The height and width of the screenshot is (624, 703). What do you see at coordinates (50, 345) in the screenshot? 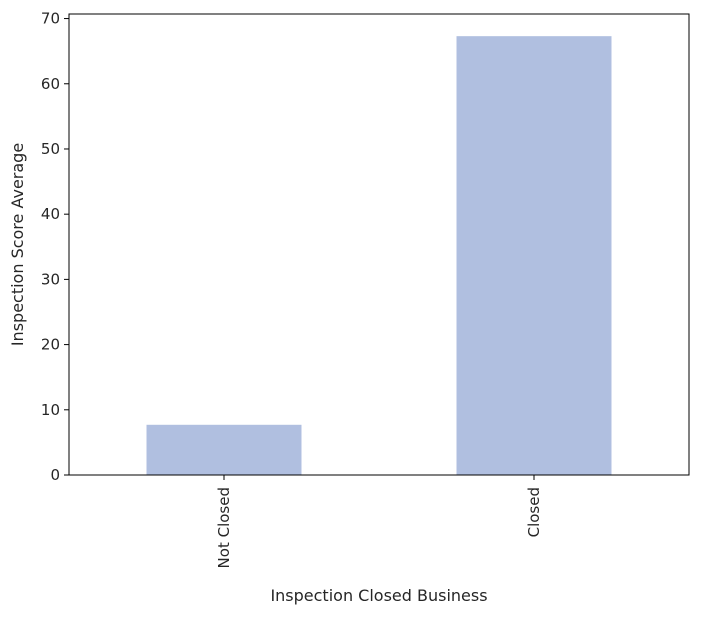
I see `y-tick-label: 20` at bounding box center [50, 345].